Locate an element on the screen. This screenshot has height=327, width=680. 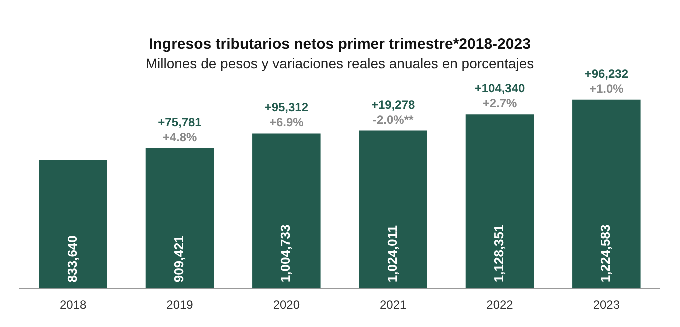
x-tick-label: 2020 is located at coordinates (286, 305).